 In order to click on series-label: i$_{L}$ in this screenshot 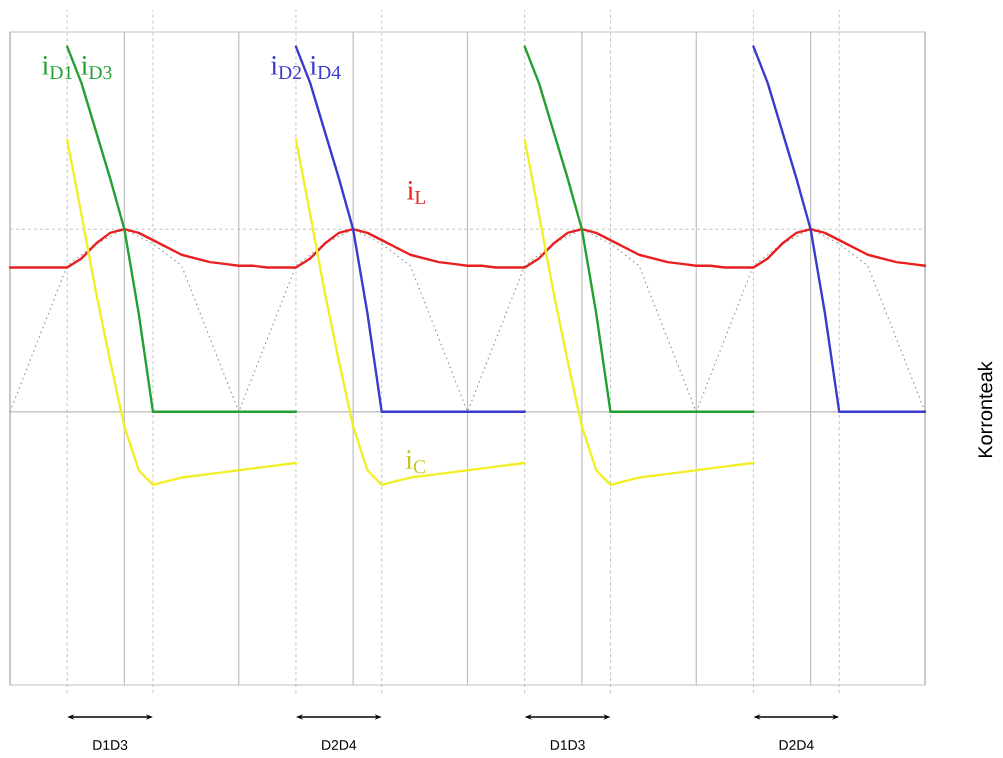, I will do `click(416, 192)`.